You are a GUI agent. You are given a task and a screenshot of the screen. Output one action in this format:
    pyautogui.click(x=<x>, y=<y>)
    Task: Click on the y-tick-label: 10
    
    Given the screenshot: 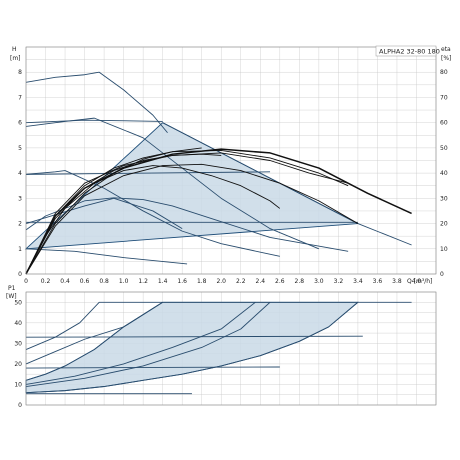 What is the action you would take?
    pyautogui.click(x=18, y=384)
    